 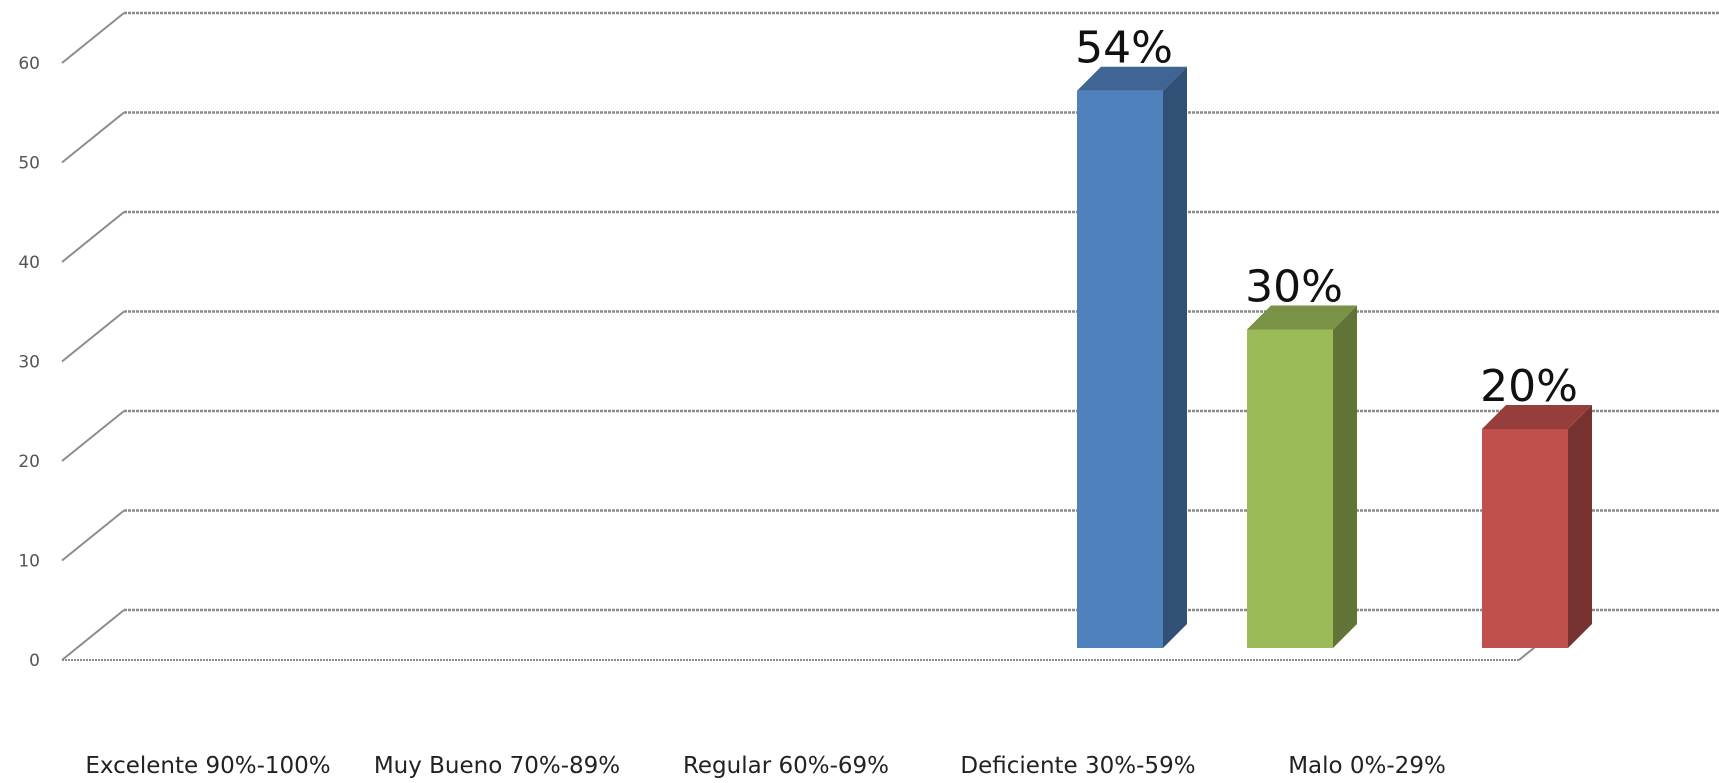 What do you see at coordinates (1077, 765) in the screenshot?
I see `category-label: Deficiente 30%-59%` at bounding box center [1077, 765].